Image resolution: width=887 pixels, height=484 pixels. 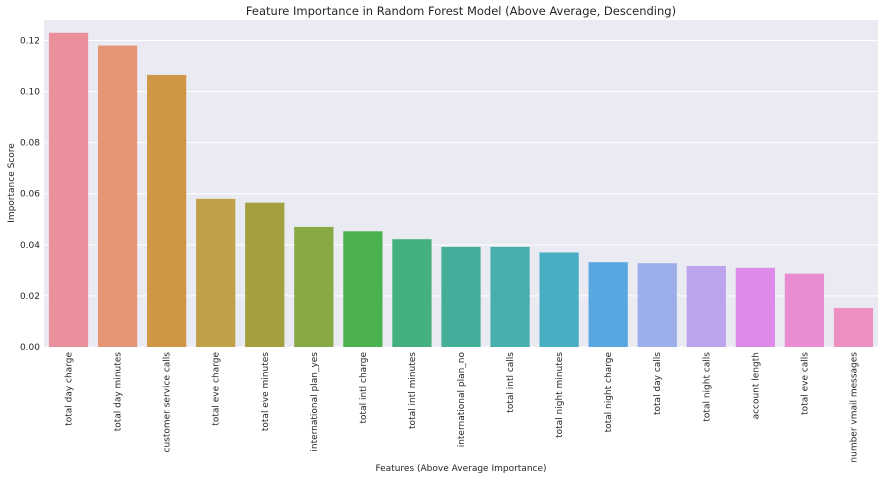 I want to click on x-tick-label: total day calls, so click(x=658, y=383).